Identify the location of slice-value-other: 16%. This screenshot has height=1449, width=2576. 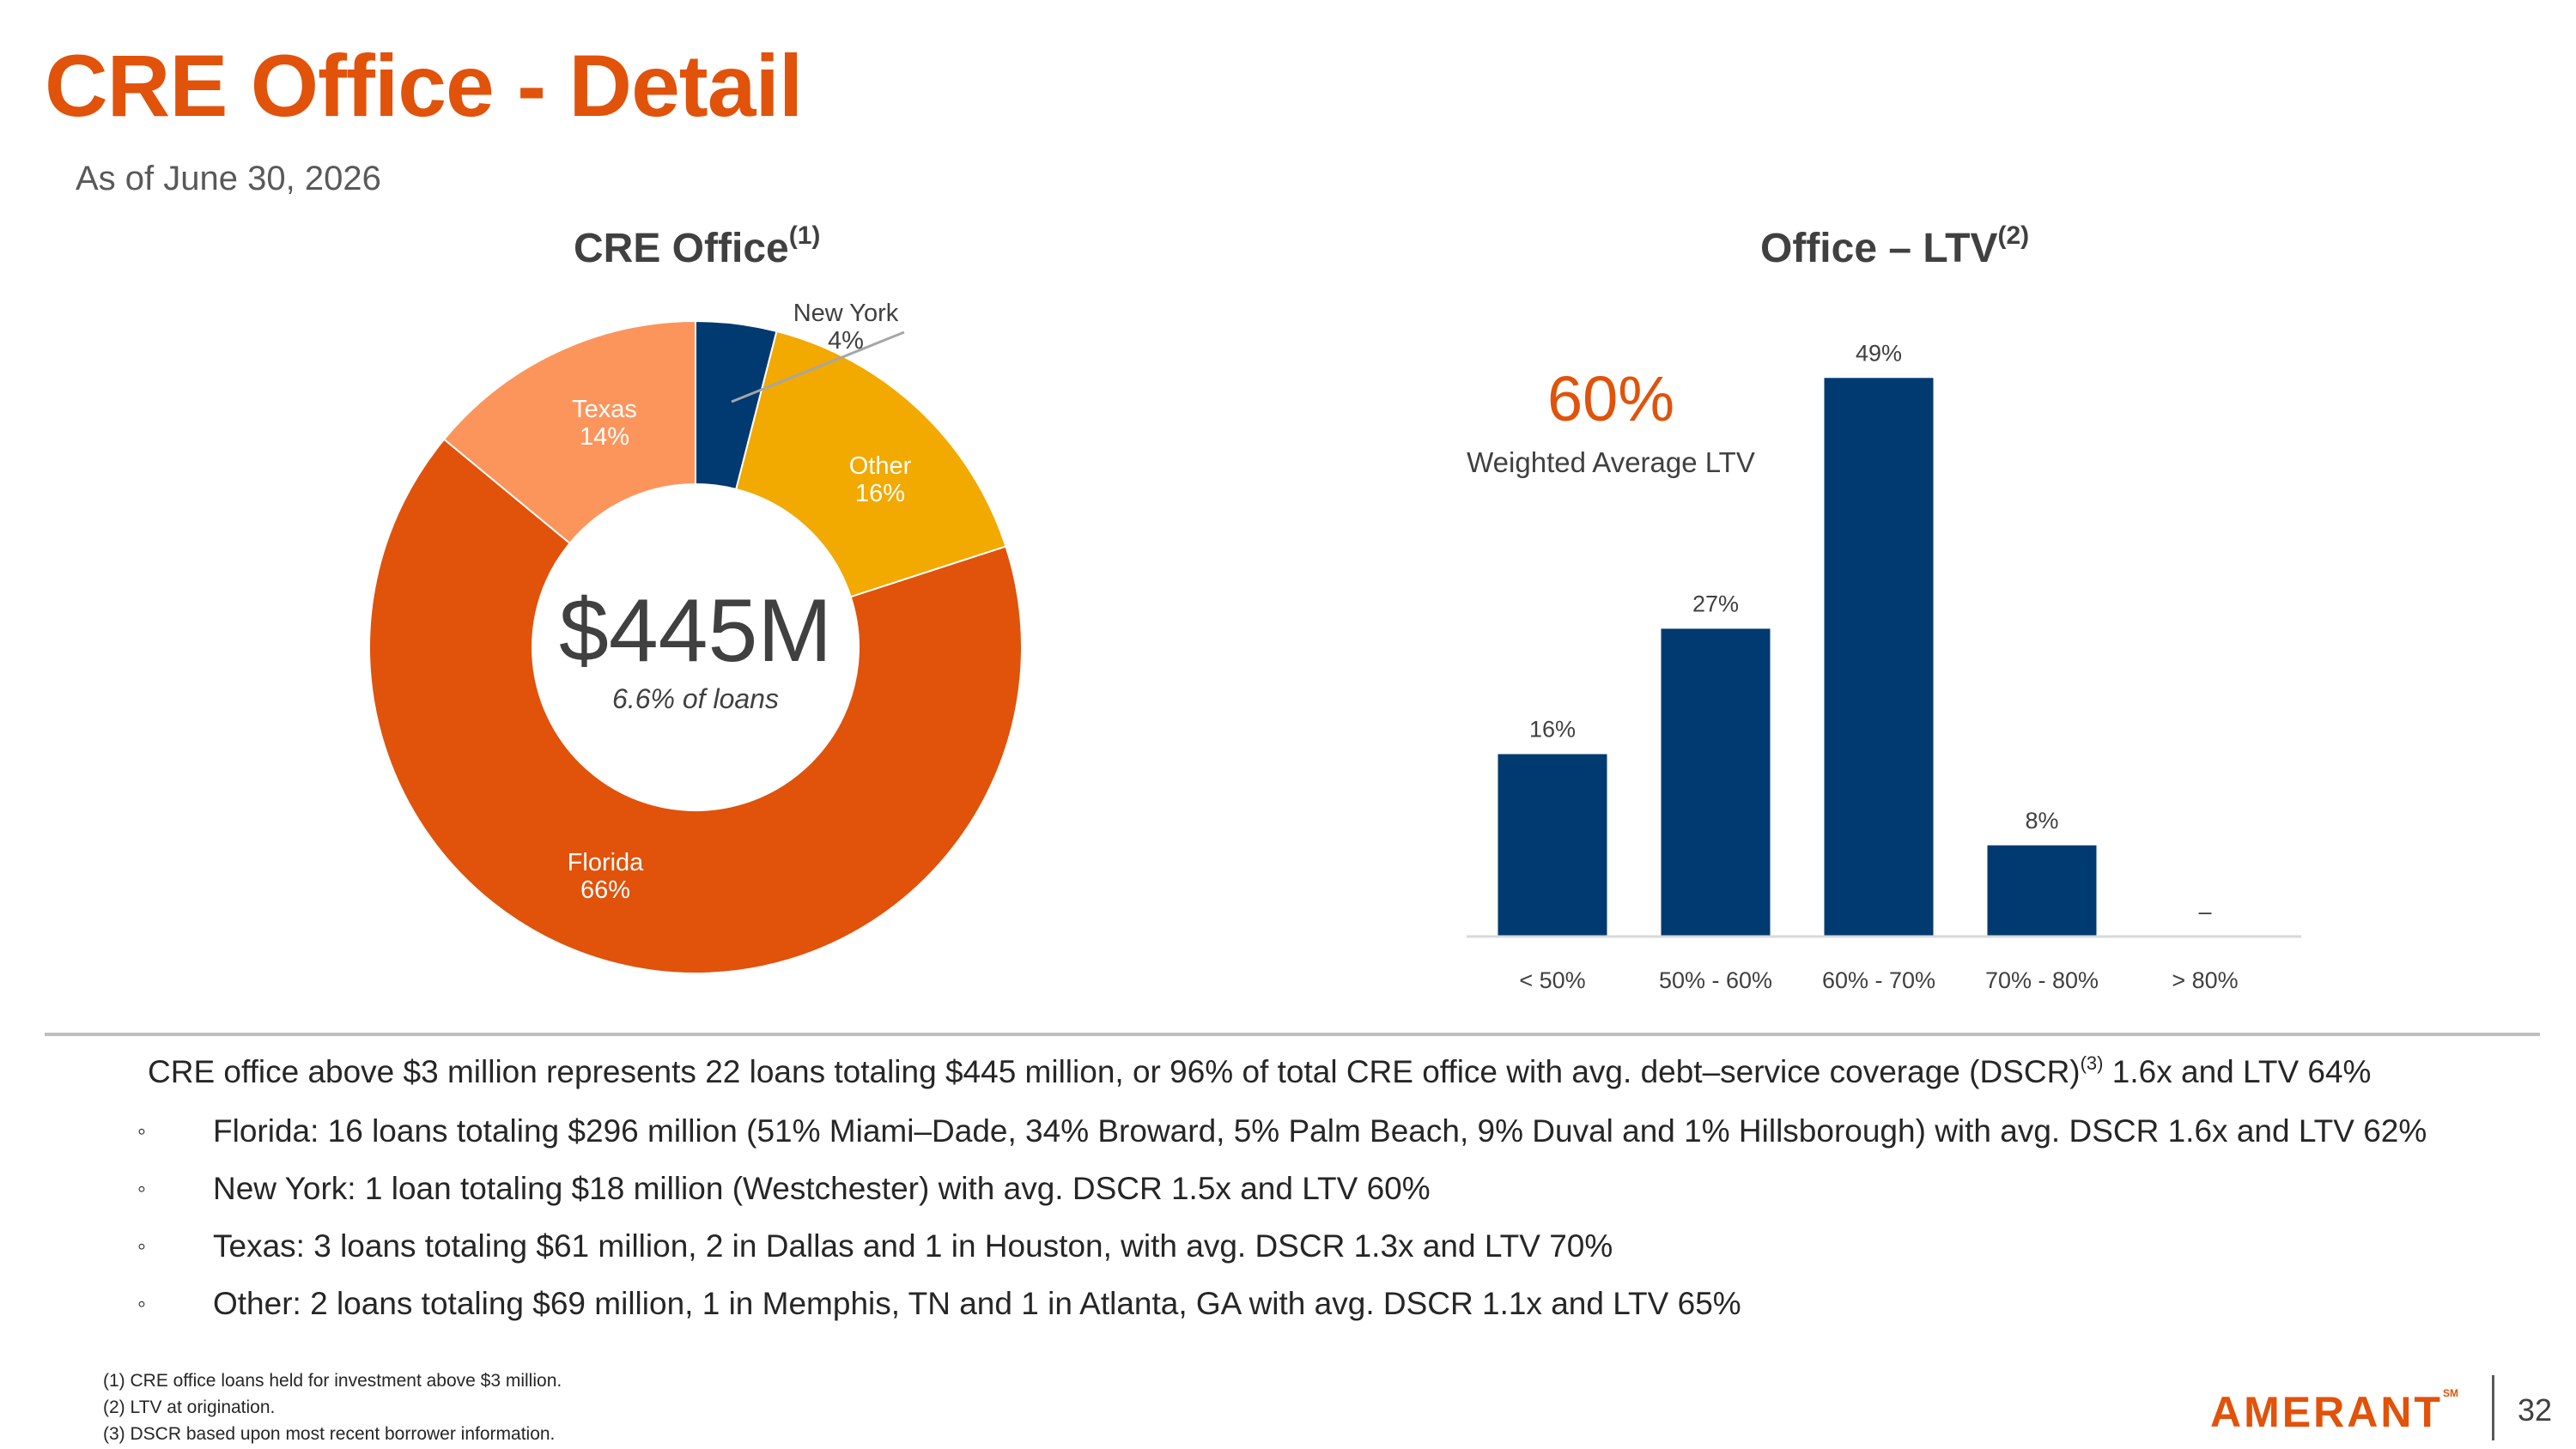
(880, 493).